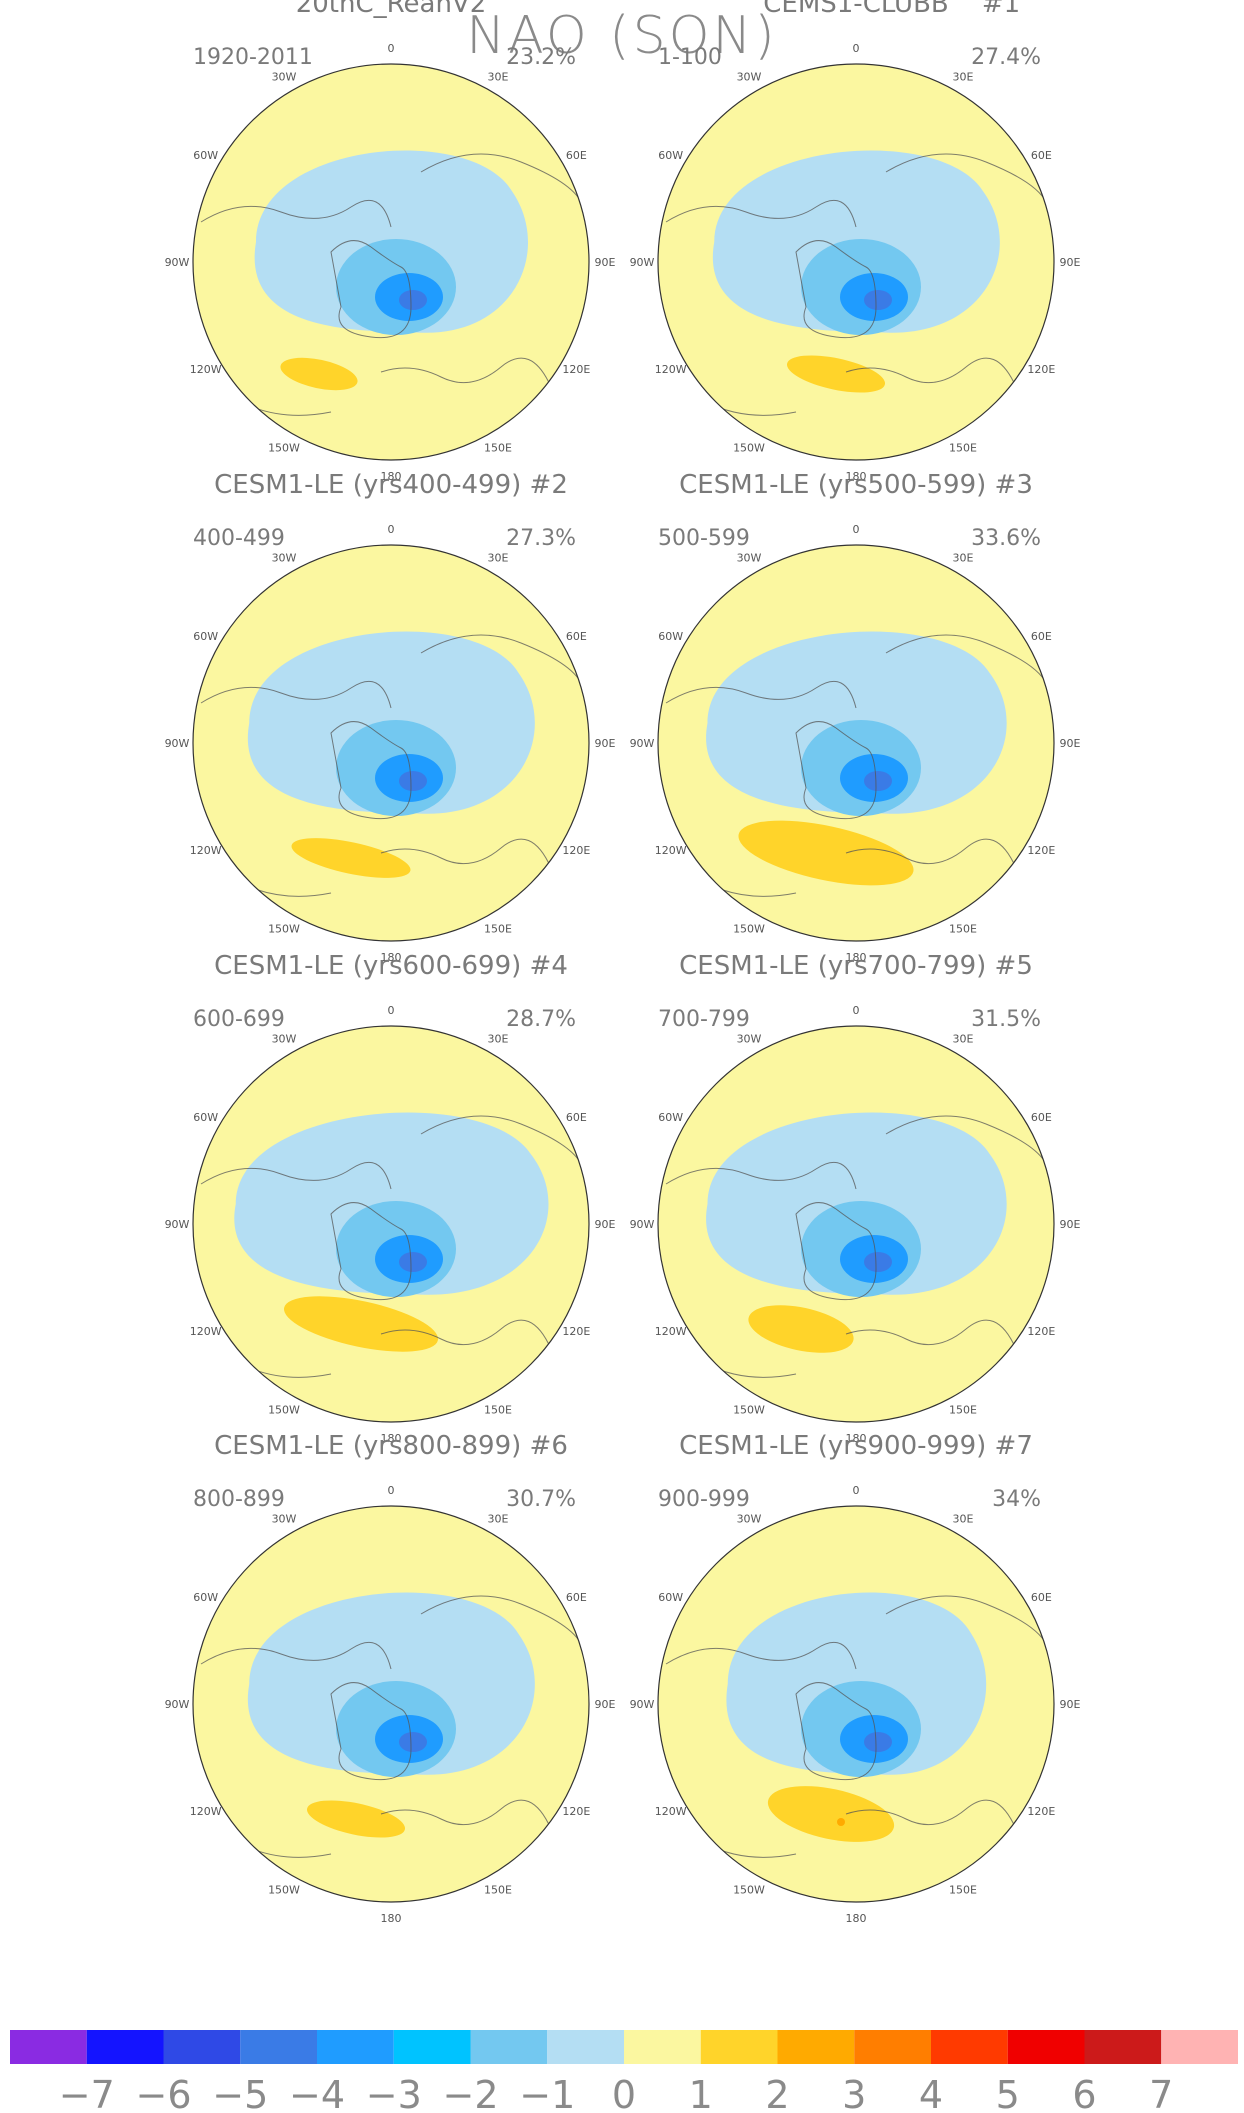 The image size is (1244, 2113). Describe the element at coordinates (541, 538) in the screenshot. I see `panel-variance: 27.3%` at that location.